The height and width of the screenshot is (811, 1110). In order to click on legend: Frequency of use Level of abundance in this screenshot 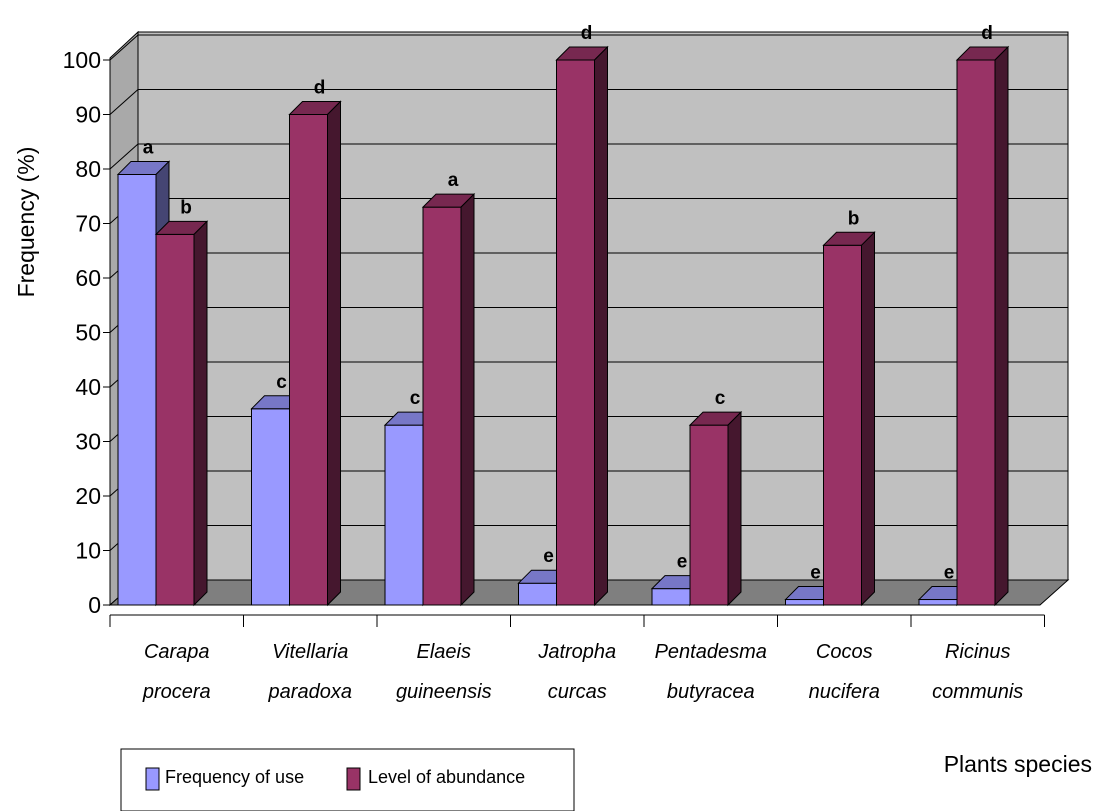, I will do `click(347, 779)`.